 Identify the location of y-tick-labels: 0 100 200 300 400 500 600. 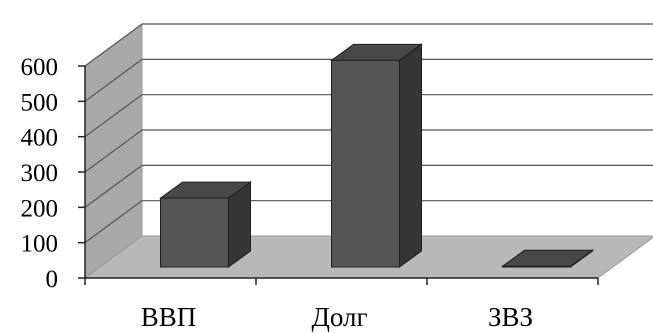
(40, 173).